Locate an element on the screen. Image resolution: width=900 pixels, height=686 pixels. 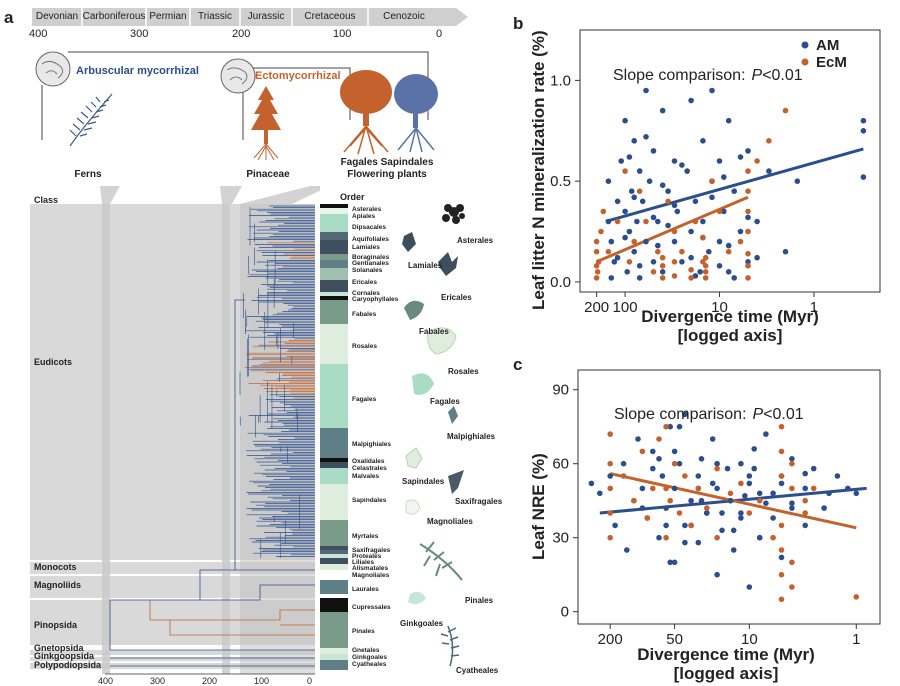
top-tick-200: 200 is located at coordinates (241, 34).